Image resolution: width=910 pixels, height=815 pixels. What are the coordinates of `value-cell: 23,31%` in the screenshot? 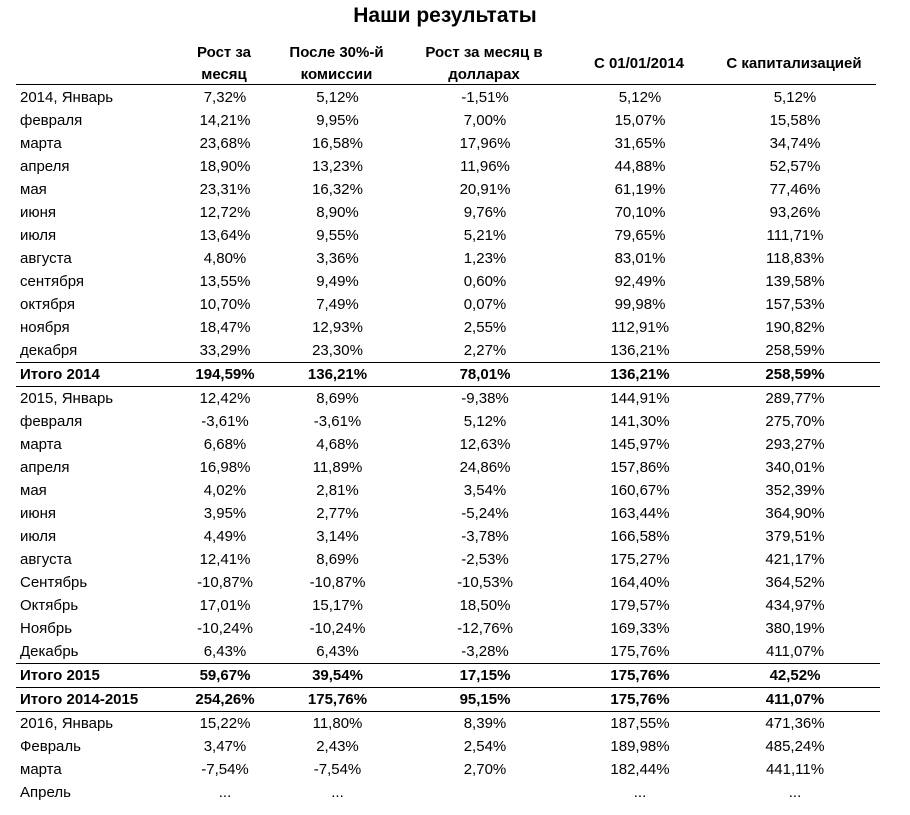 It's located at (225, 189).